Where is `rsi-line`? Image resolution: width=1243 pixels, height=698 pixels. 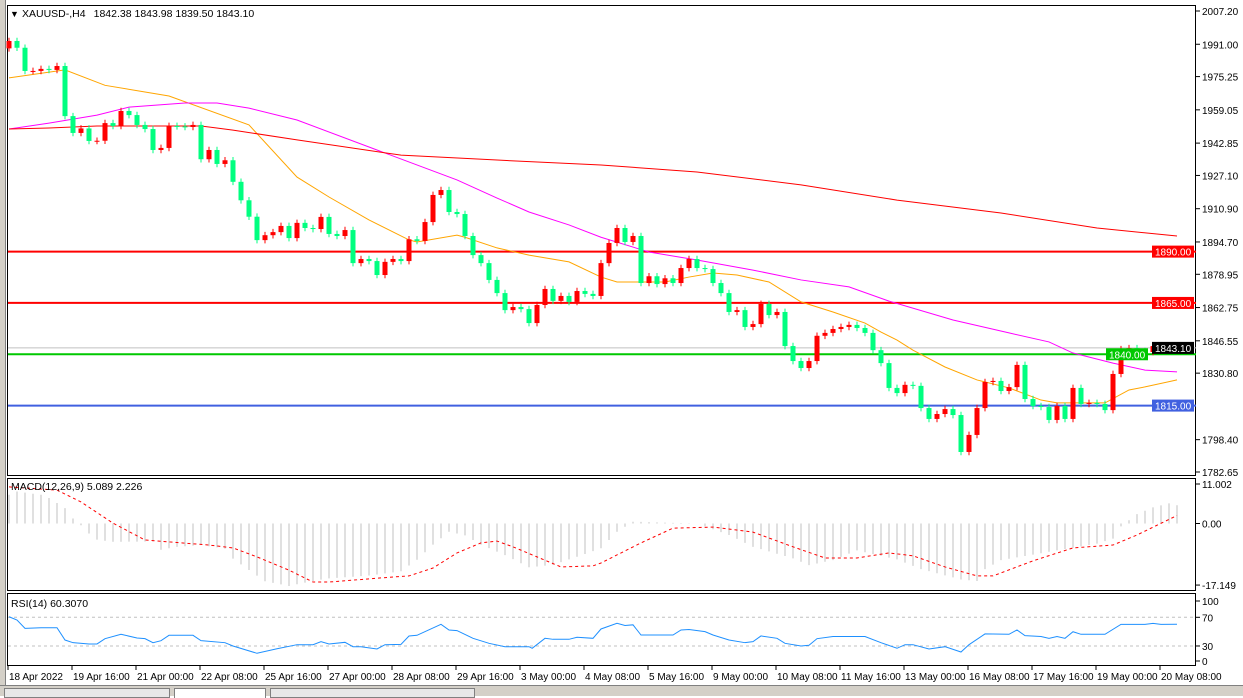 rsi-line is located at coordinates (593, 635).